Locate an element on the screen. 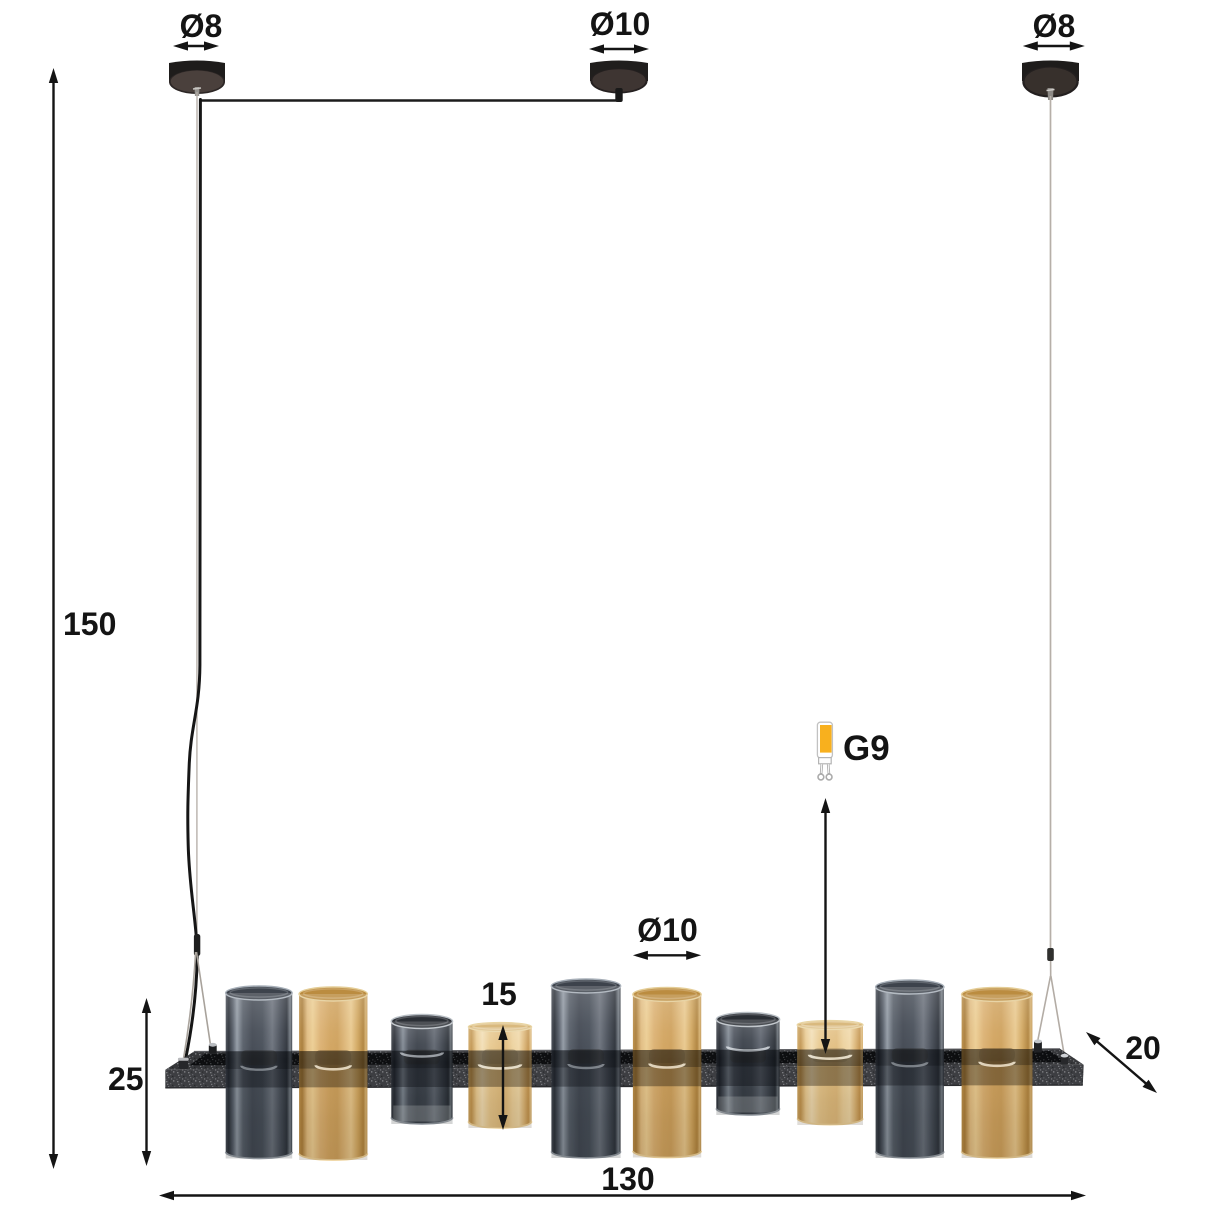  svg-text: 130 is located at coordinates (627, 1179).